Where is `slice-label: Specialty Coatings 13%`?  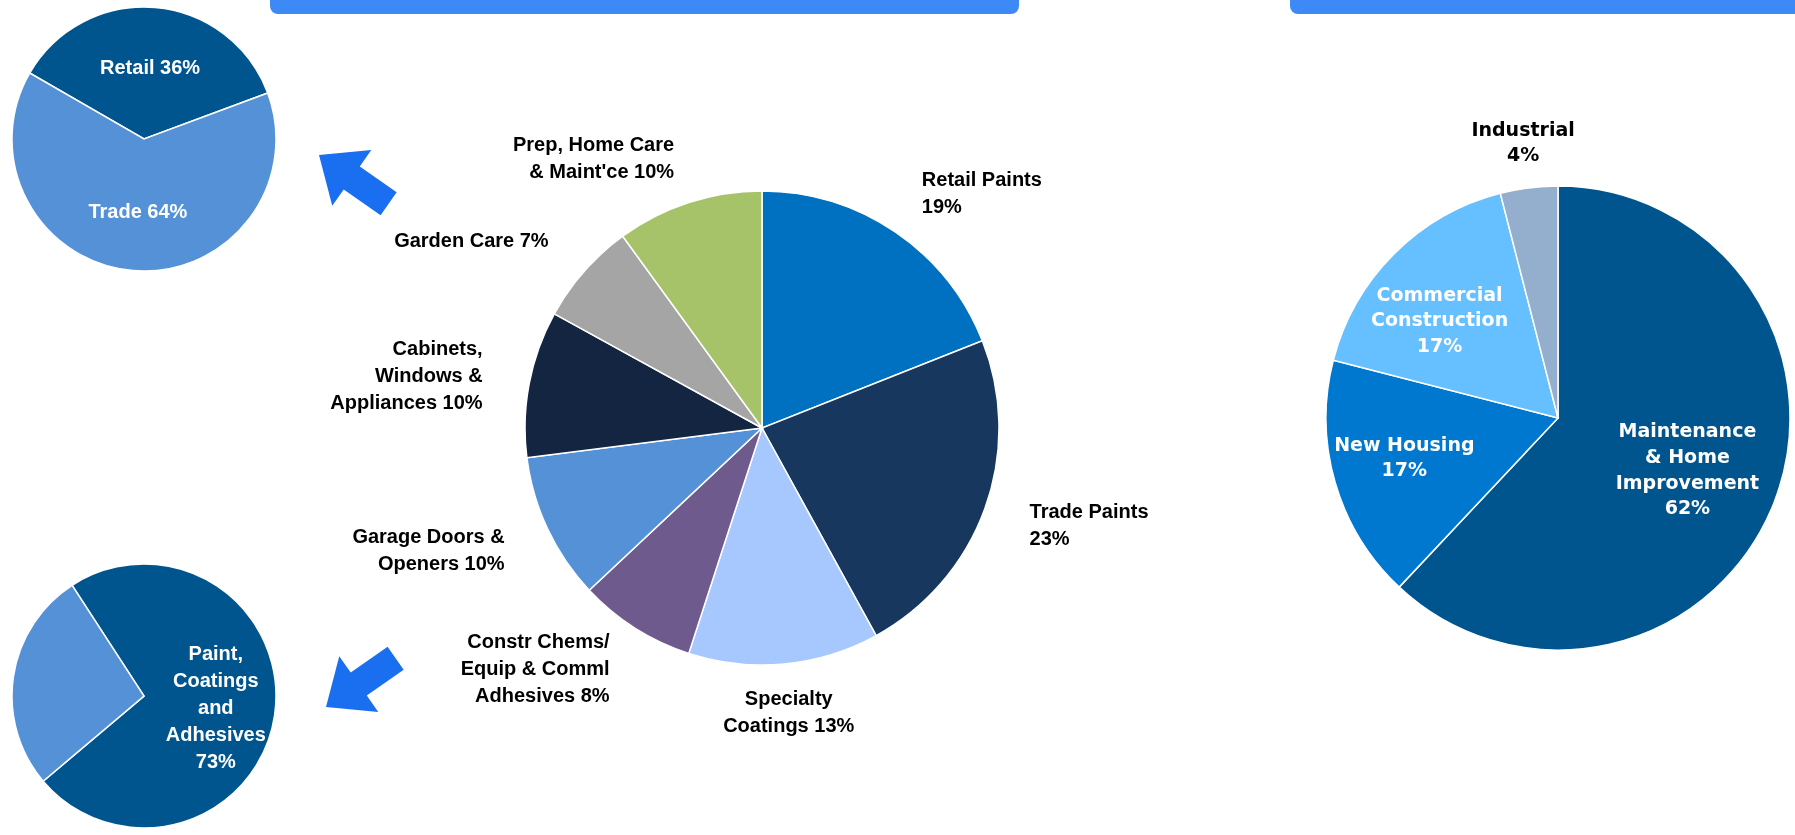
slice-label: Specialty Coatings 13% is located at coordinates (789, 711).